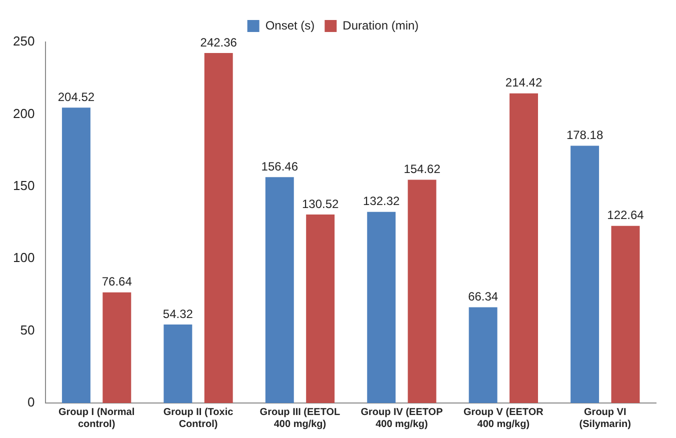 The image size is (676, 438). I want to click on data-label: 122.64, so click(625, 215).